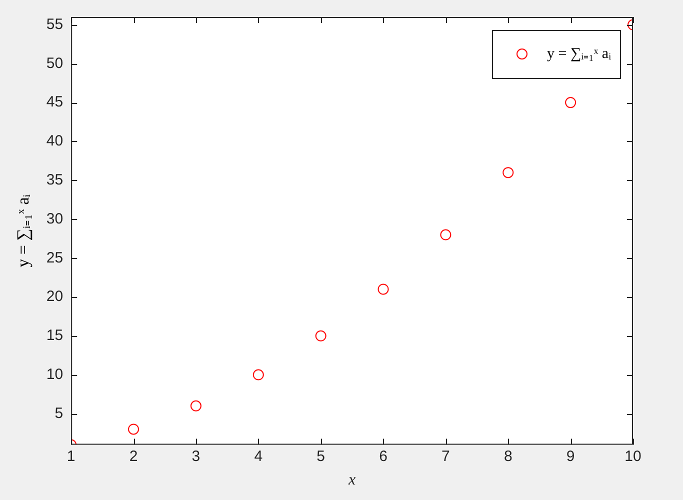 Image resolution: width=683 pixels, height=500 pixels. Describe the element at coordinates (55, 63) in the screenshot. I see `y-tick-label: 50` at that location.